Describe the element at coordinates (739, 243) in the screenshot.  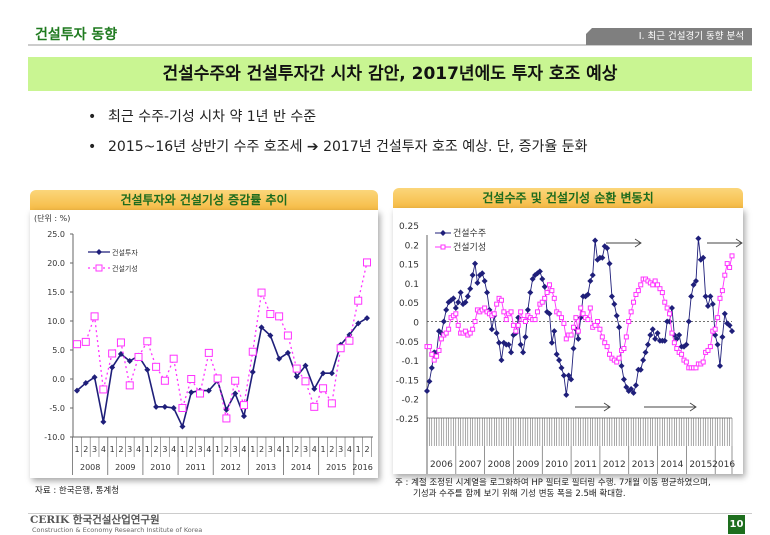
I see `arrow-head-icon` at that location.